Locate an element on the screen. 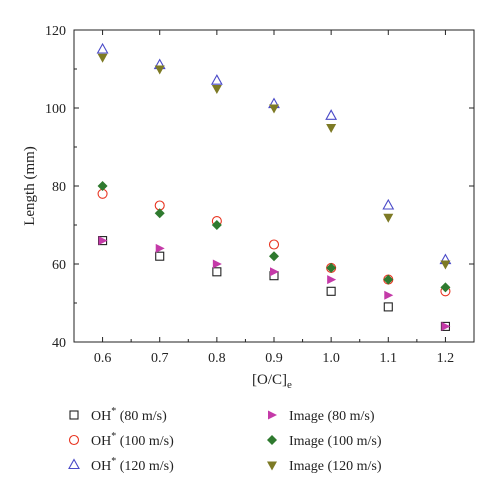 The width and height of the screenshot is (500, 495). y-tick-label: 120 is located at coordinates (55, 31).